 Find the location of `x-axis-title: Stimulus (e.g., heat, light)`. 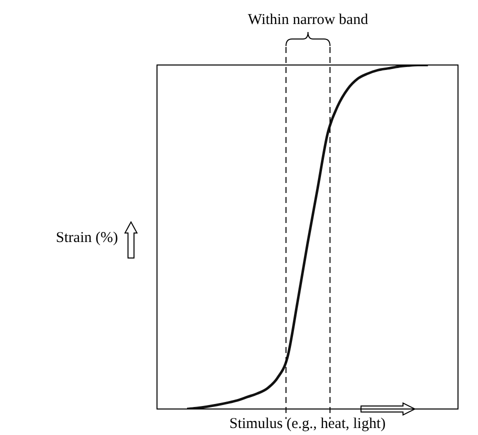

x-axis-title: Stimulus (e.g., heat, light) is located at coordinates (307, 424).